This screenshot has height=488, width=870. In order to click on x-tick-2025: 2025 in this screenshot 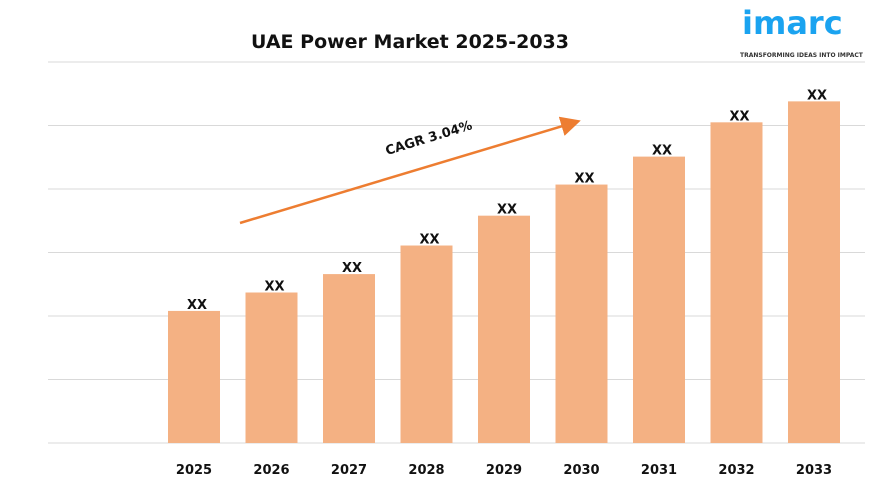, I will do `click(194, 470)`.